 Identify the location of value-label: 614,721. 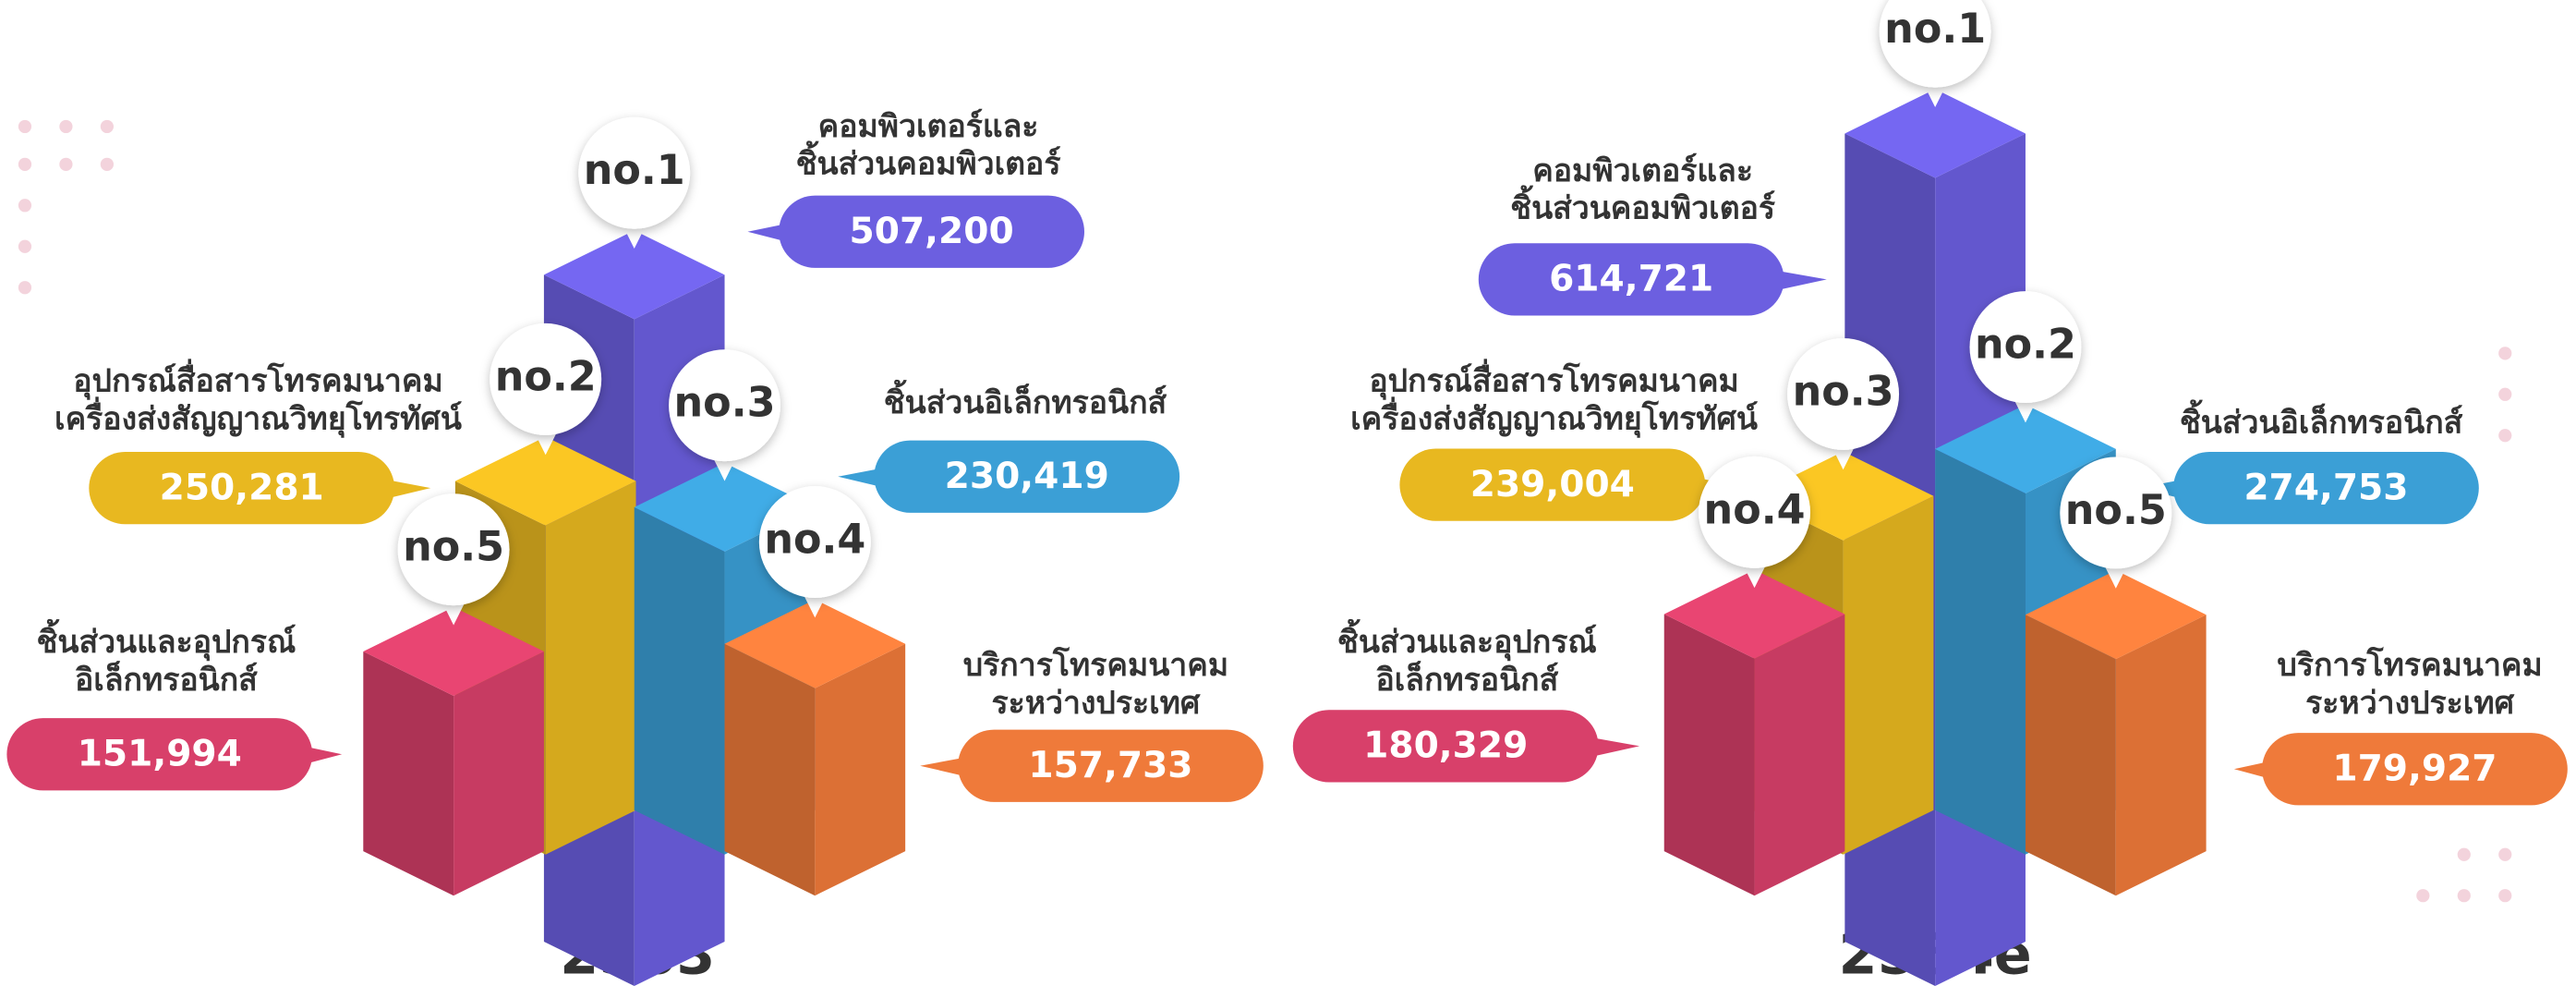
(1631, 279).